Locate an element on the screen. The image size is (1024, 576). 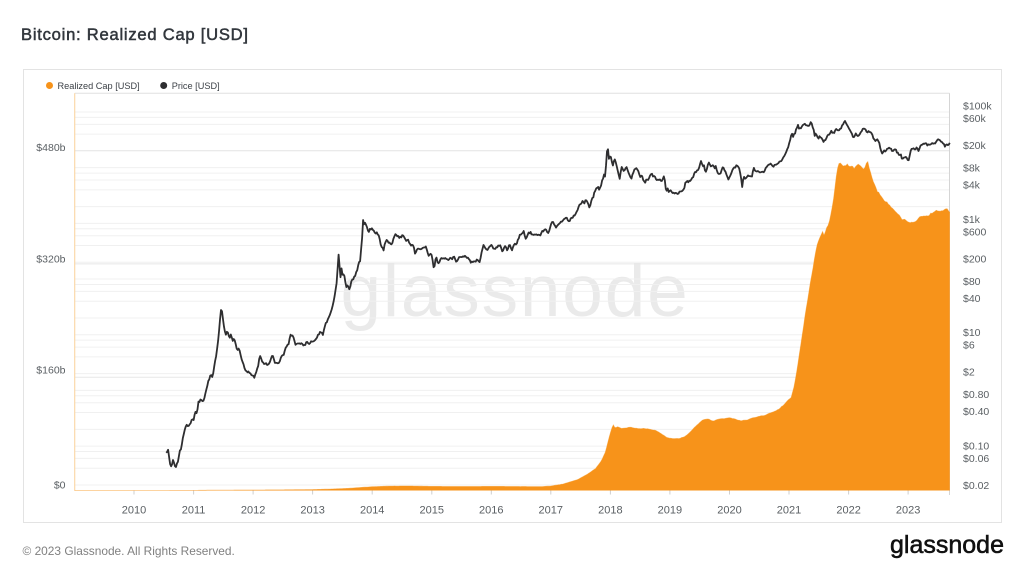
svg-text: 2015 is located at coordinates (432, 511).